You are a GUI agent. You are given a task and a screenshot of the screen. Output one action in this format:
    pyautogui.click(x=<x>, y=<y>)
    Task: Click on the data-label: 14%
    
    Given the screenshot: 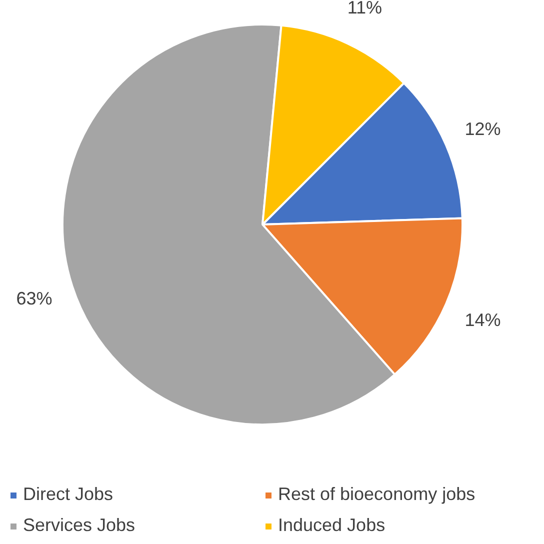 What is the action you would take?
    pyautogui.click(x=482, y=320)
    